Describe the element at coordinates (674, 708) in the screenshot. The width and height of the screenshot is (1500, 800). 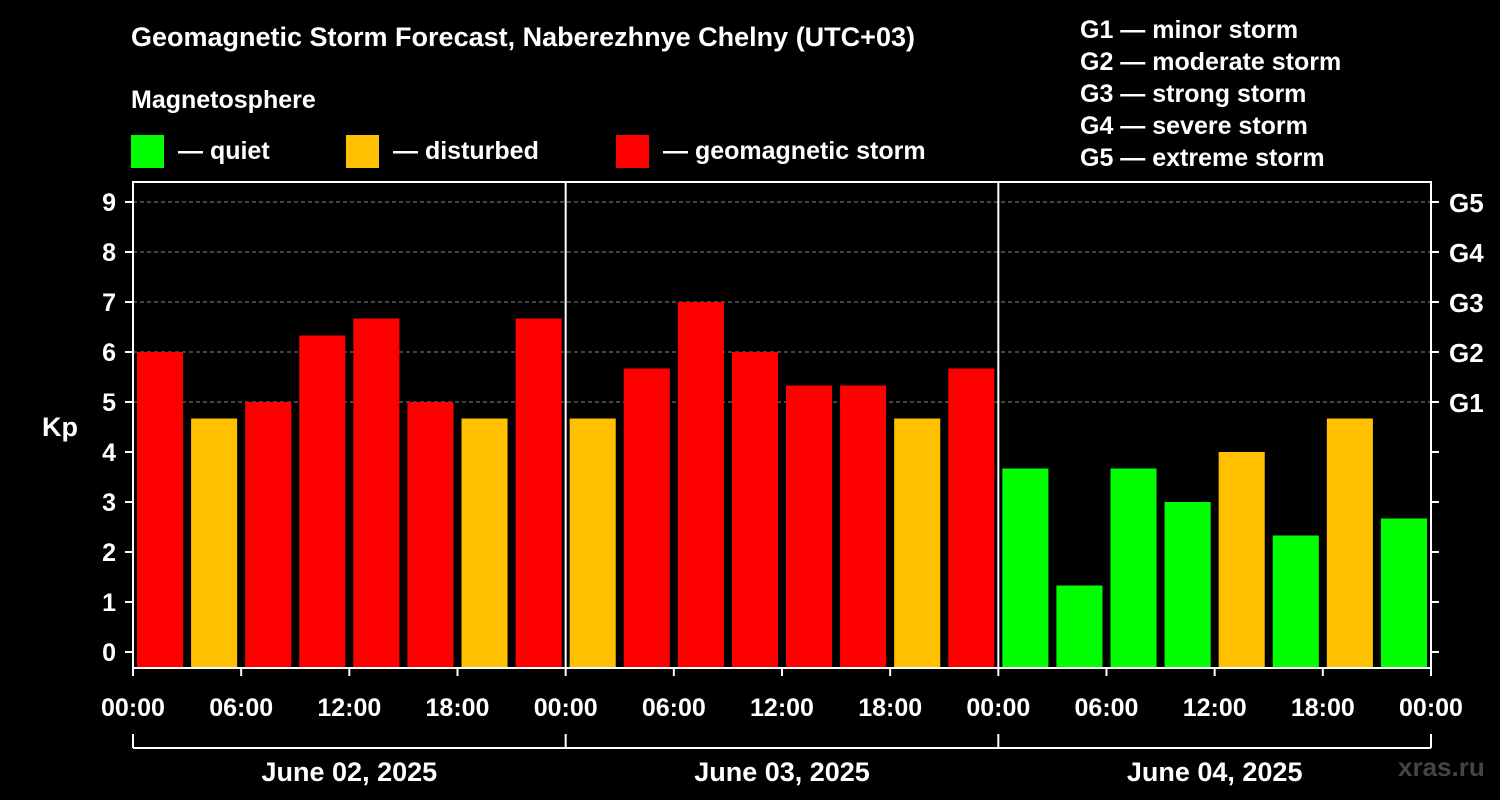
I see `x-tick-label-5: 06:00` at that location.